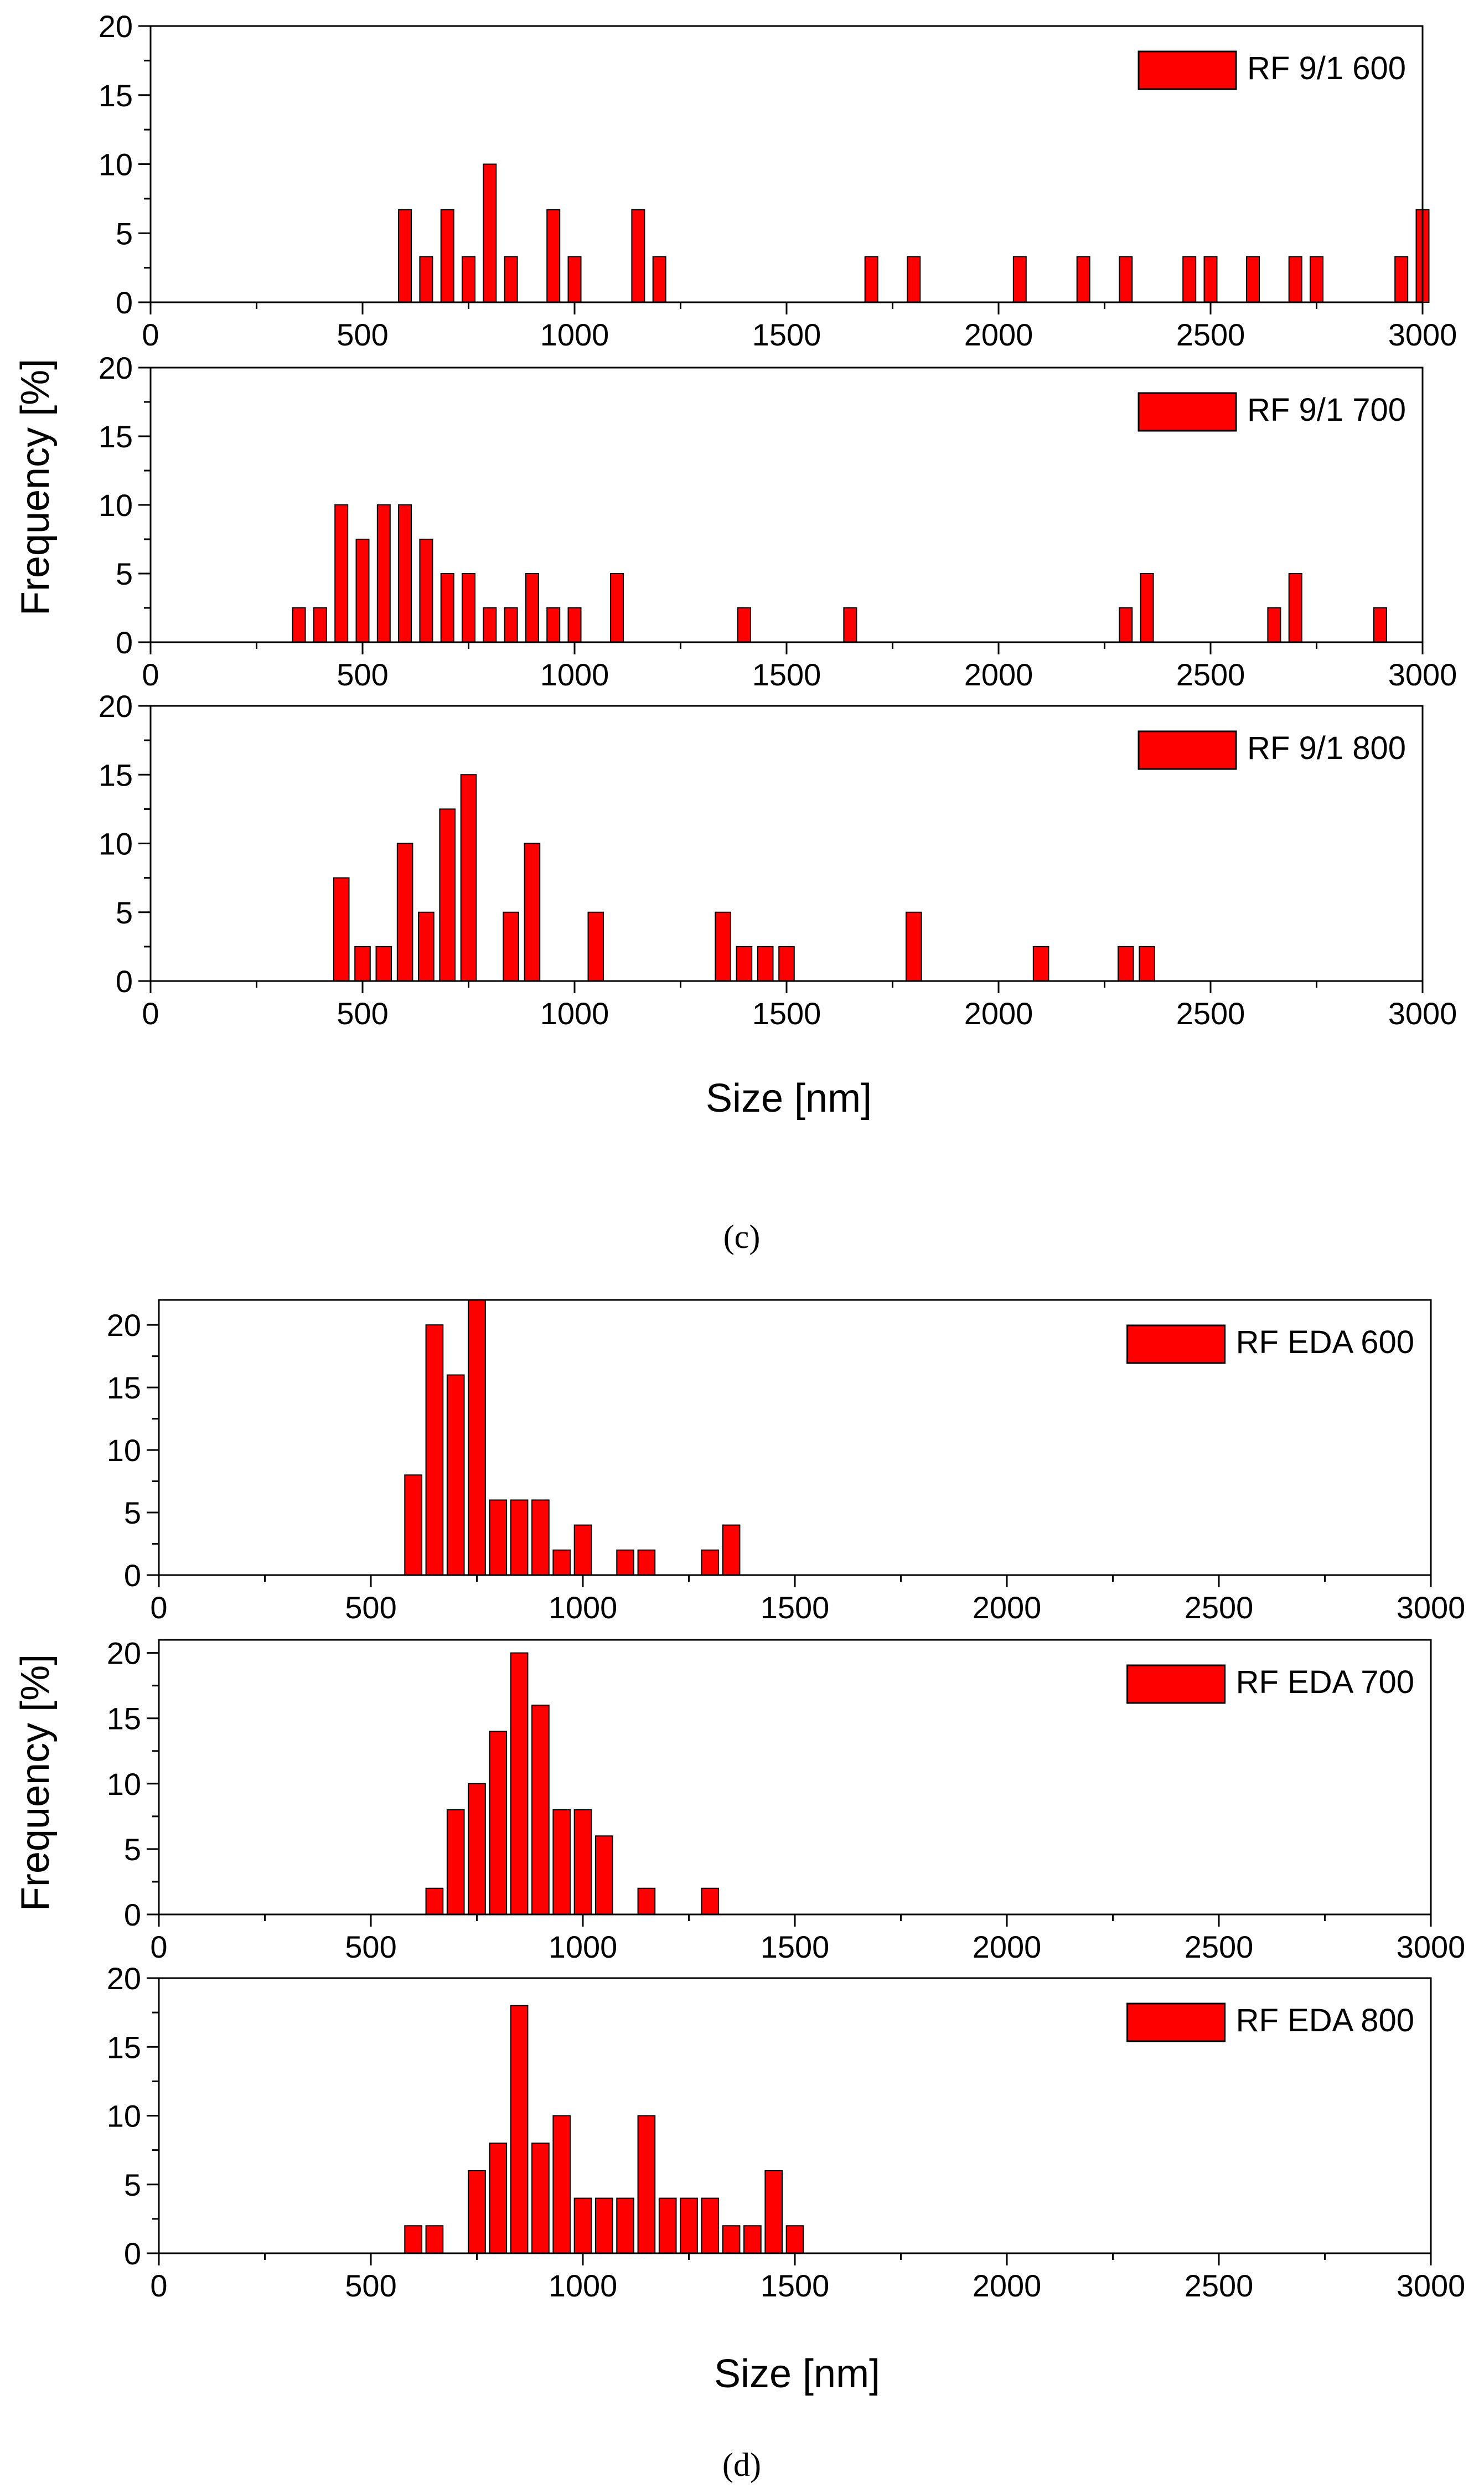  Describe the element at coordinates (1271, 750) in the screenshot. I see `legend: RF 9/1 800` at that location.